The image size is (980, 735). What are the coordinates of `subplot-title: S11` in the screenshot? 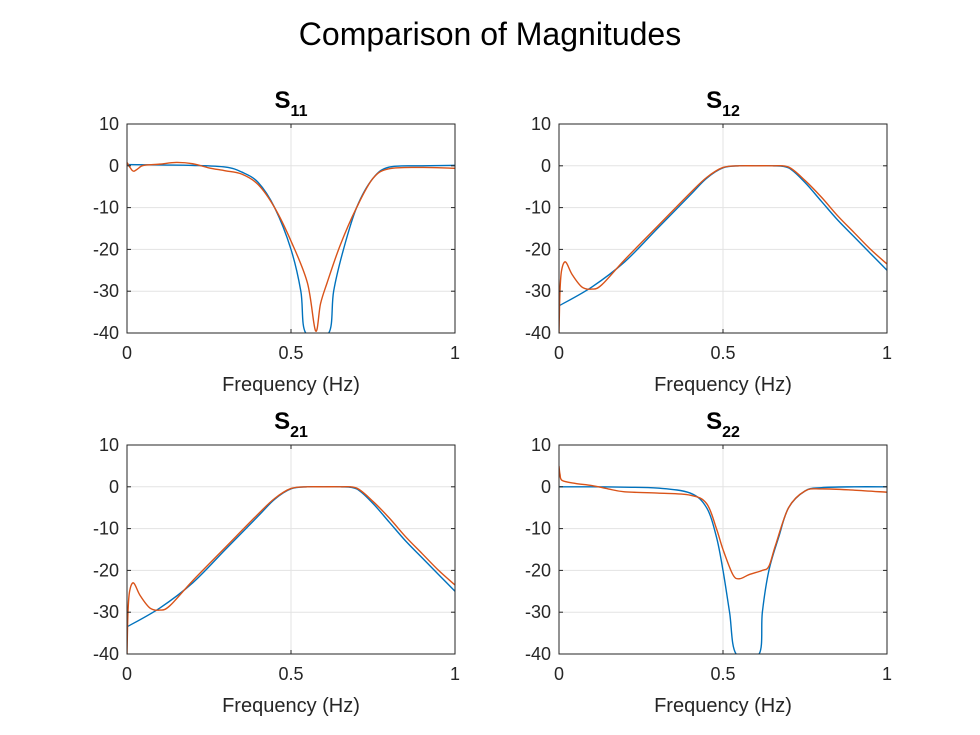 It's located at (291, 103).